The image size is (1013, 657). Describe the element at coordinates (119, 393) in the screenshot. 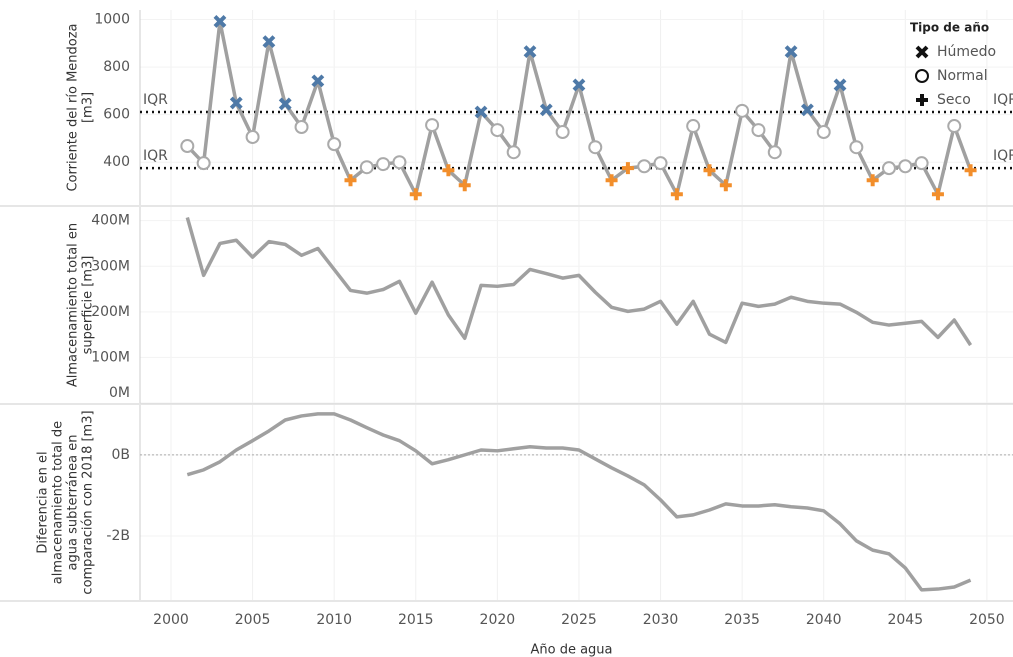

I see `y-tick-label: 0M` at that location.